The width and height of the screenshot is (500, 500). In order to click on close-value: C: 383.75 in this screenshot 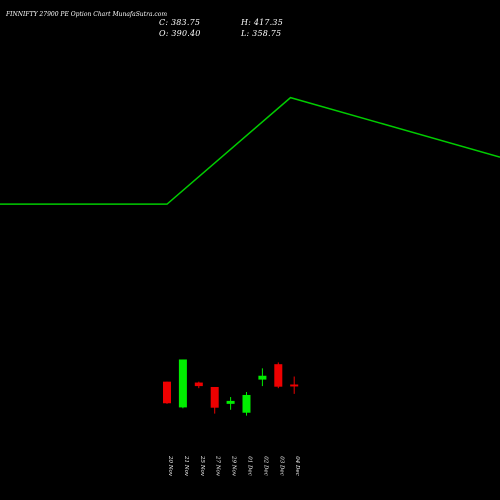, I will do `click(180, 22)`.